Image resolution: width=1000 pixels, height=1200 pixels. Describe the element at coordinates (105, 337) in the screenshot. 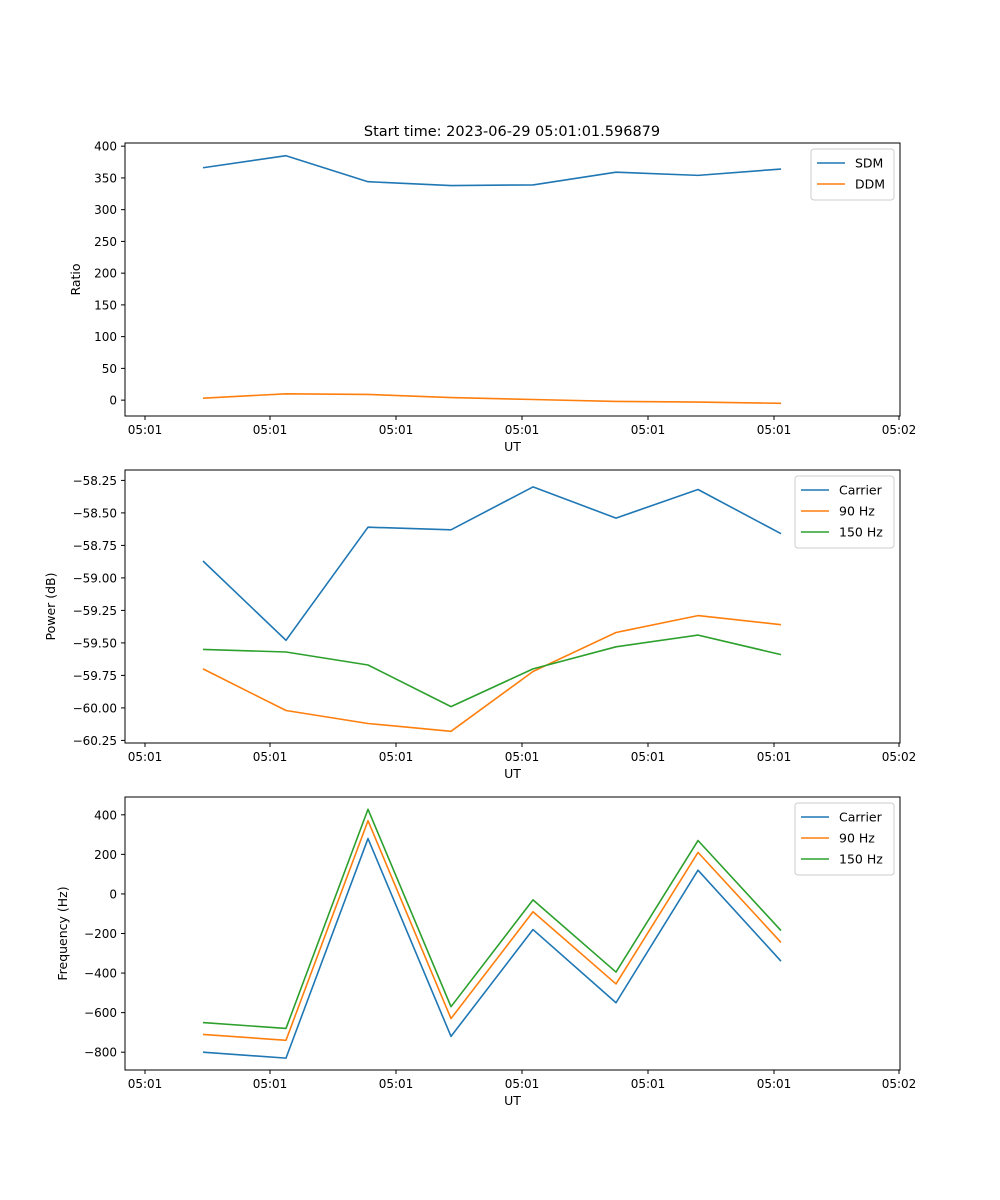

I see `y-tick-label: 100` at that location.